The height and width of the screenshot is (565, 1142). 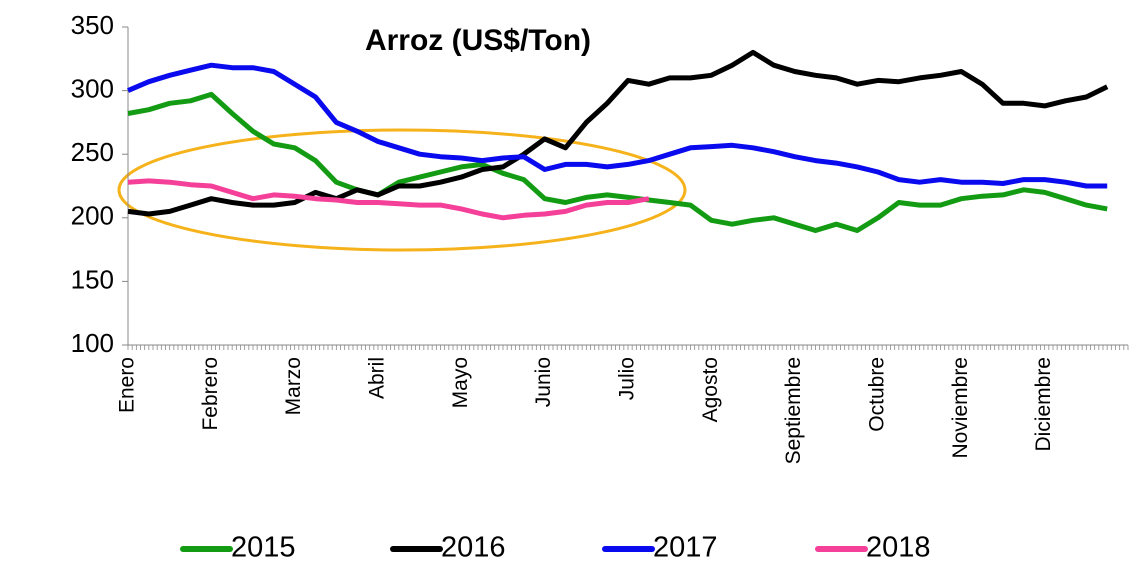 I want to click on x-tick-label: Diciembre, so click(x=1043, y=404).